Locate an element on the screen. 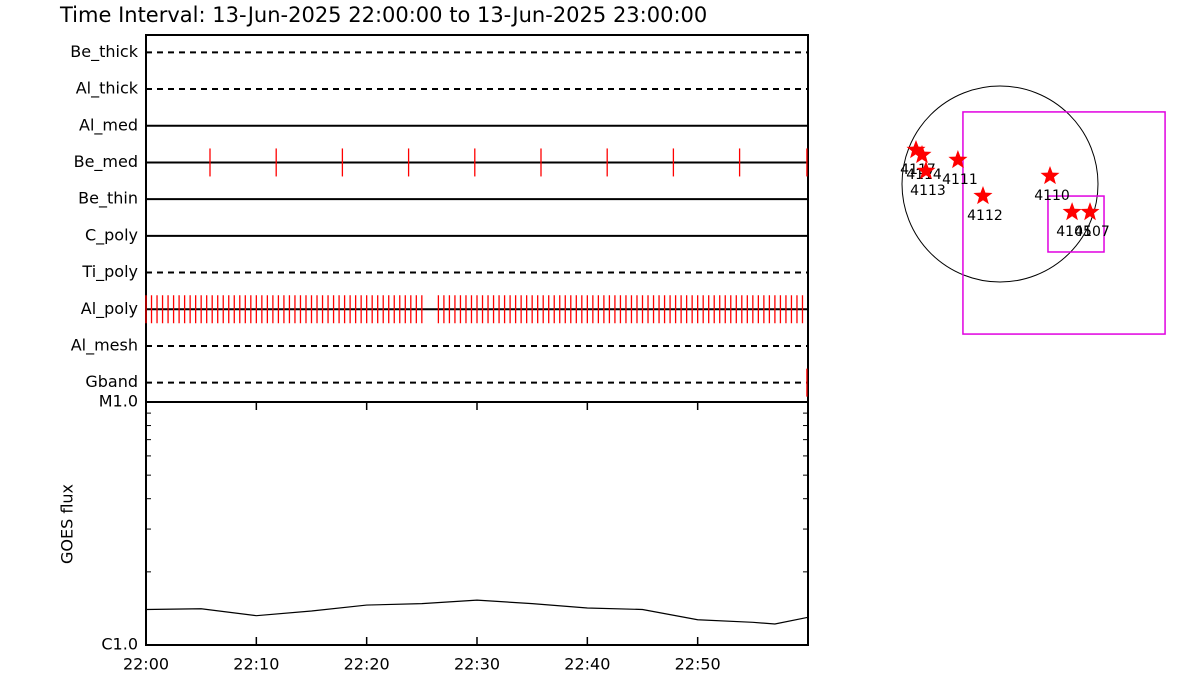 This screenshot has height=700, width=1200. solar-disk is located at coordinates (1000, 184).